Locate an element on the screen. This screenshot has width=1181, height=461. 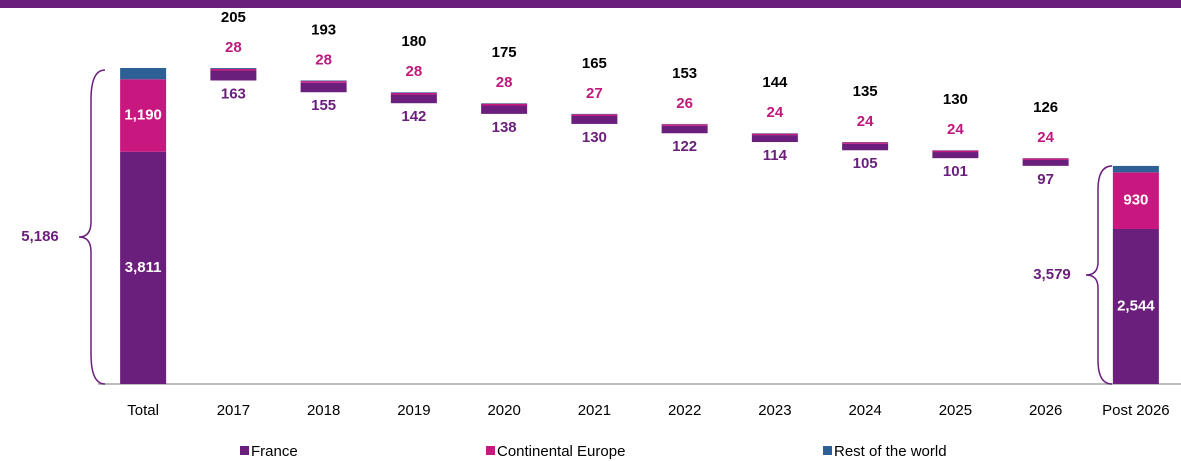
data-label: 122 is located at coordinates (684, 146).